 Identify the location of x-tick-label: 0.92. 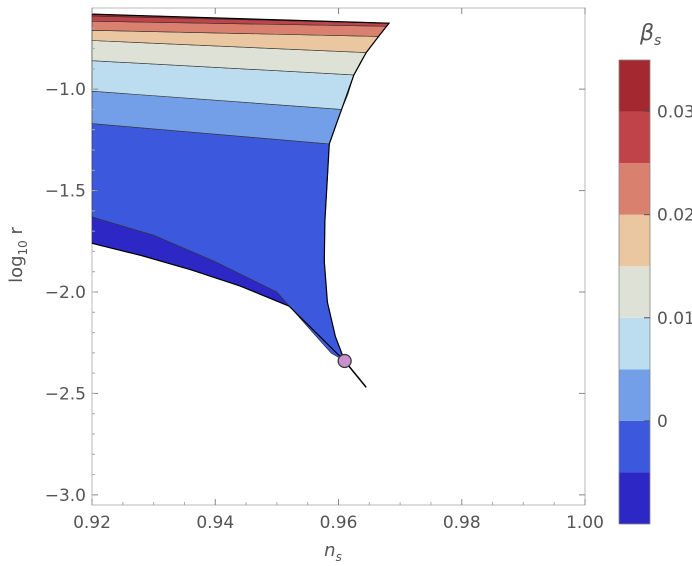
(92, 523).